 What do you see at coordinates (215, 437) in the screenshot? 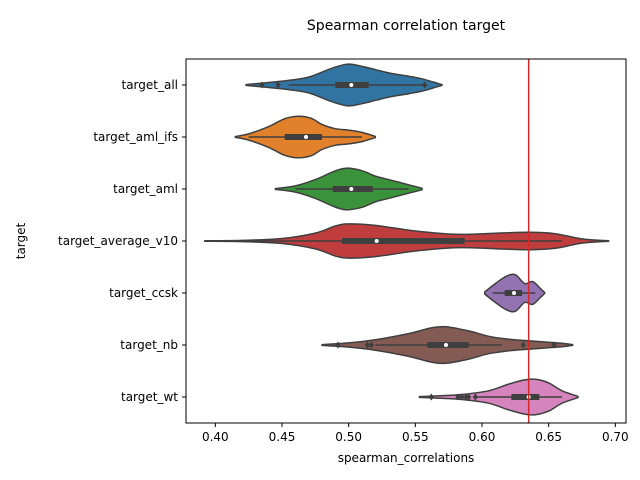
I see `x-tick-label: 0.40` at bounding box center [215, 437].